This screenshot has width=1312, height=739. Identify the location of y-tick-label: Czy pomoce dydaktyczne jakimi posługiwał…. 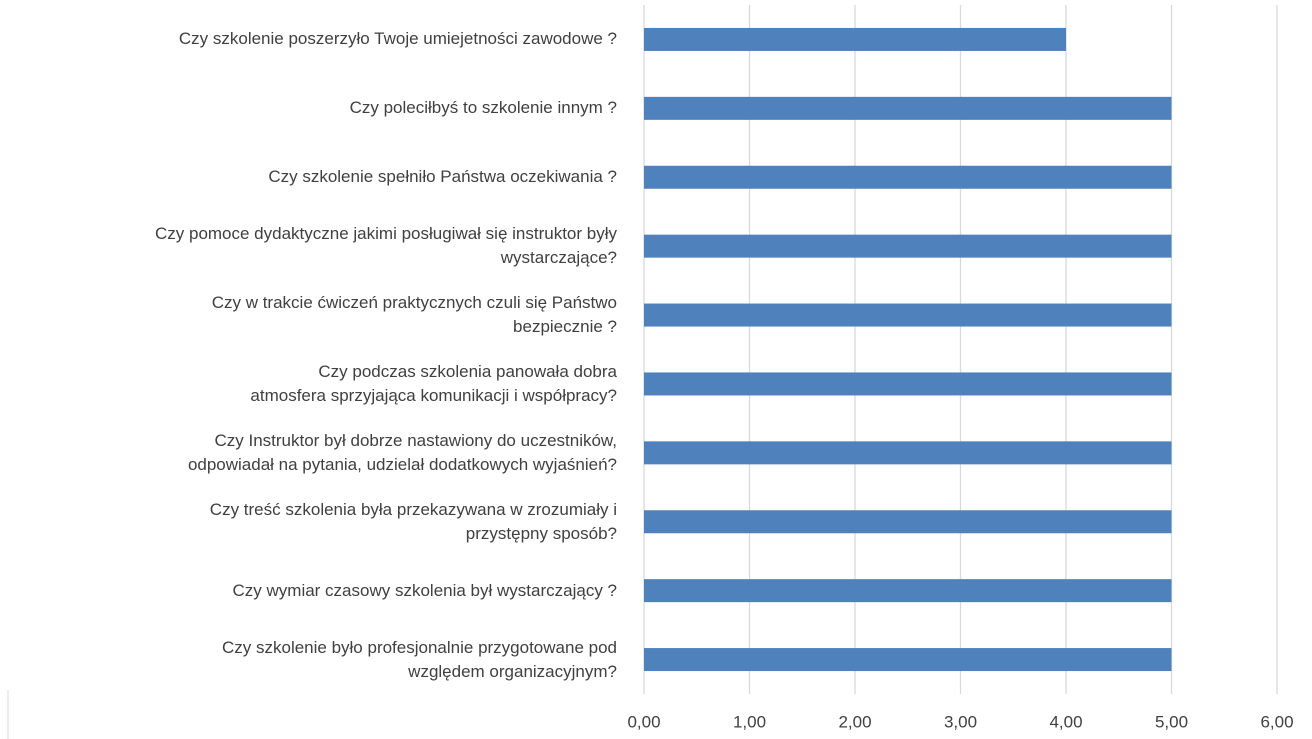
(385, 246).